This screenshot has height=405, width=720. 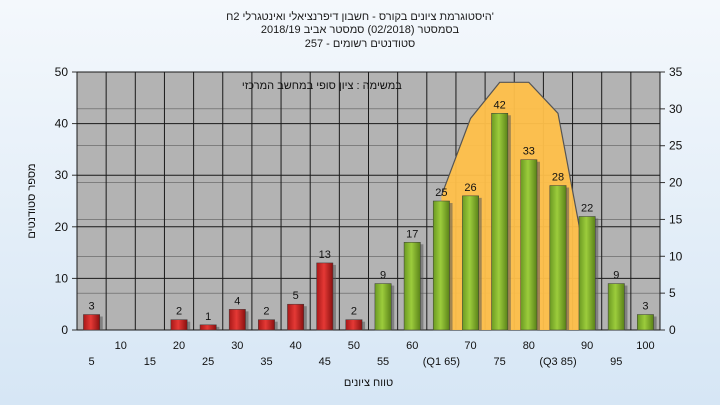 What do you see at coordinates (360, 44) in the screenshot?
I see `chart-title-line-3: סטודנטים רשומים - 257` at bounding box center [360, 44].